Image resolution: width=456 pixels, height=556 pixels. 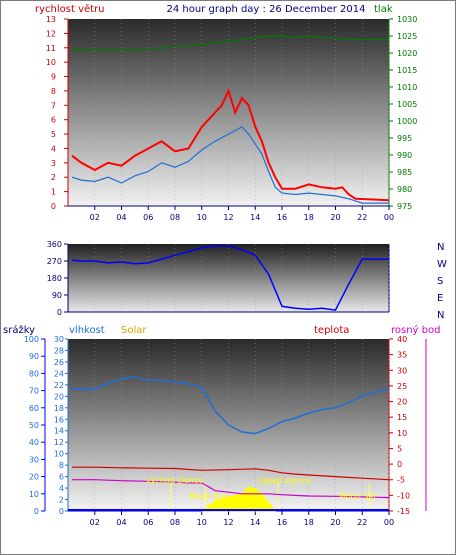 What do you see at coordinates (407, 70) in the screenshot?
I see `pressure-y-tick-label: 1015` at bounding box center [407, 70].